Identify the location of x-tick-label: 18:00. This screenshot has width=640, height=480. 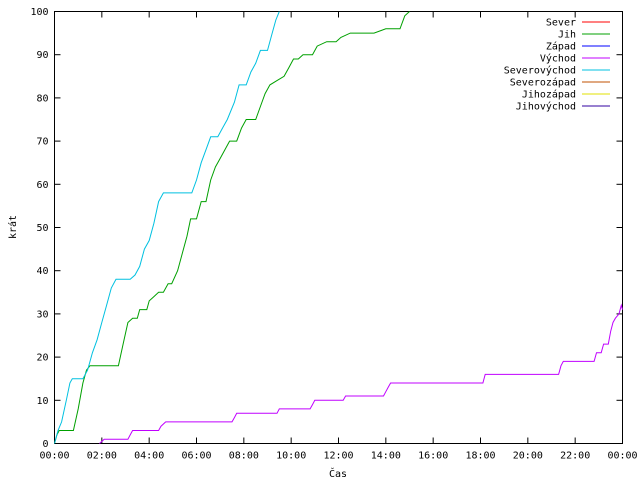
(480, 456).